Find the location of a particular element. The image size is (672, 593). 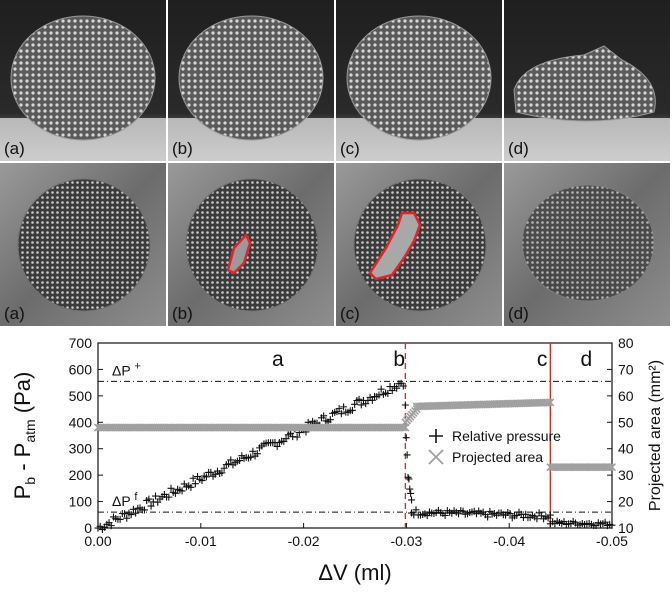

y-left-tick-label: 500 is located at coordinates (81, 396).